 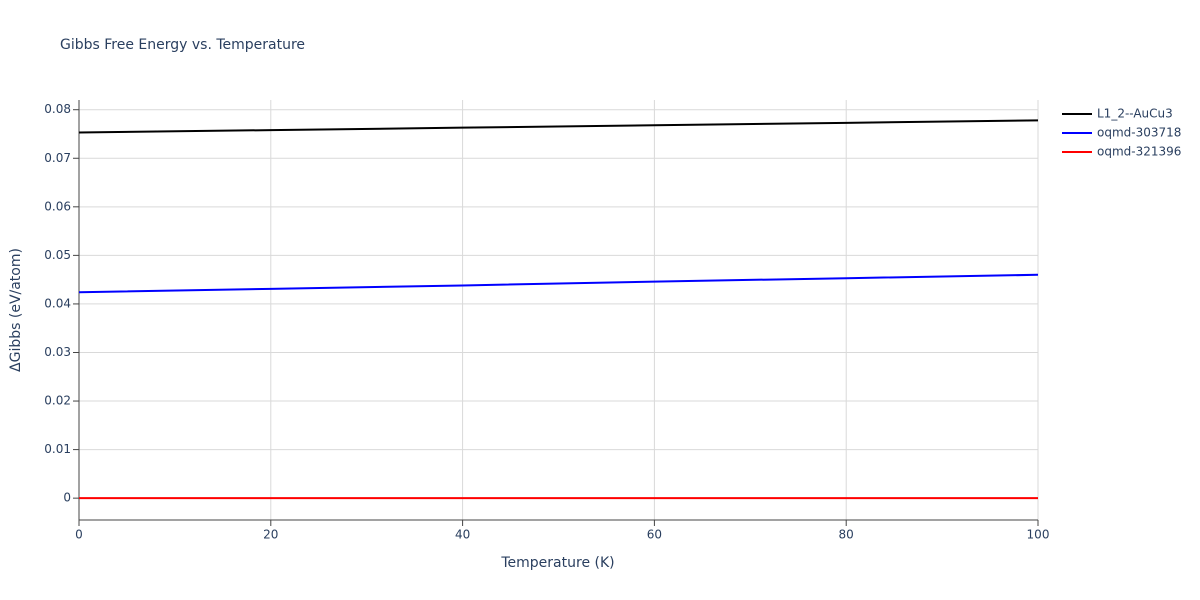 What do you see at coordinates (182, 45) in the screenshot?
I see `chart-title: Gibbs Free Energy vs. Temperature` at bounding box center [182, 45].